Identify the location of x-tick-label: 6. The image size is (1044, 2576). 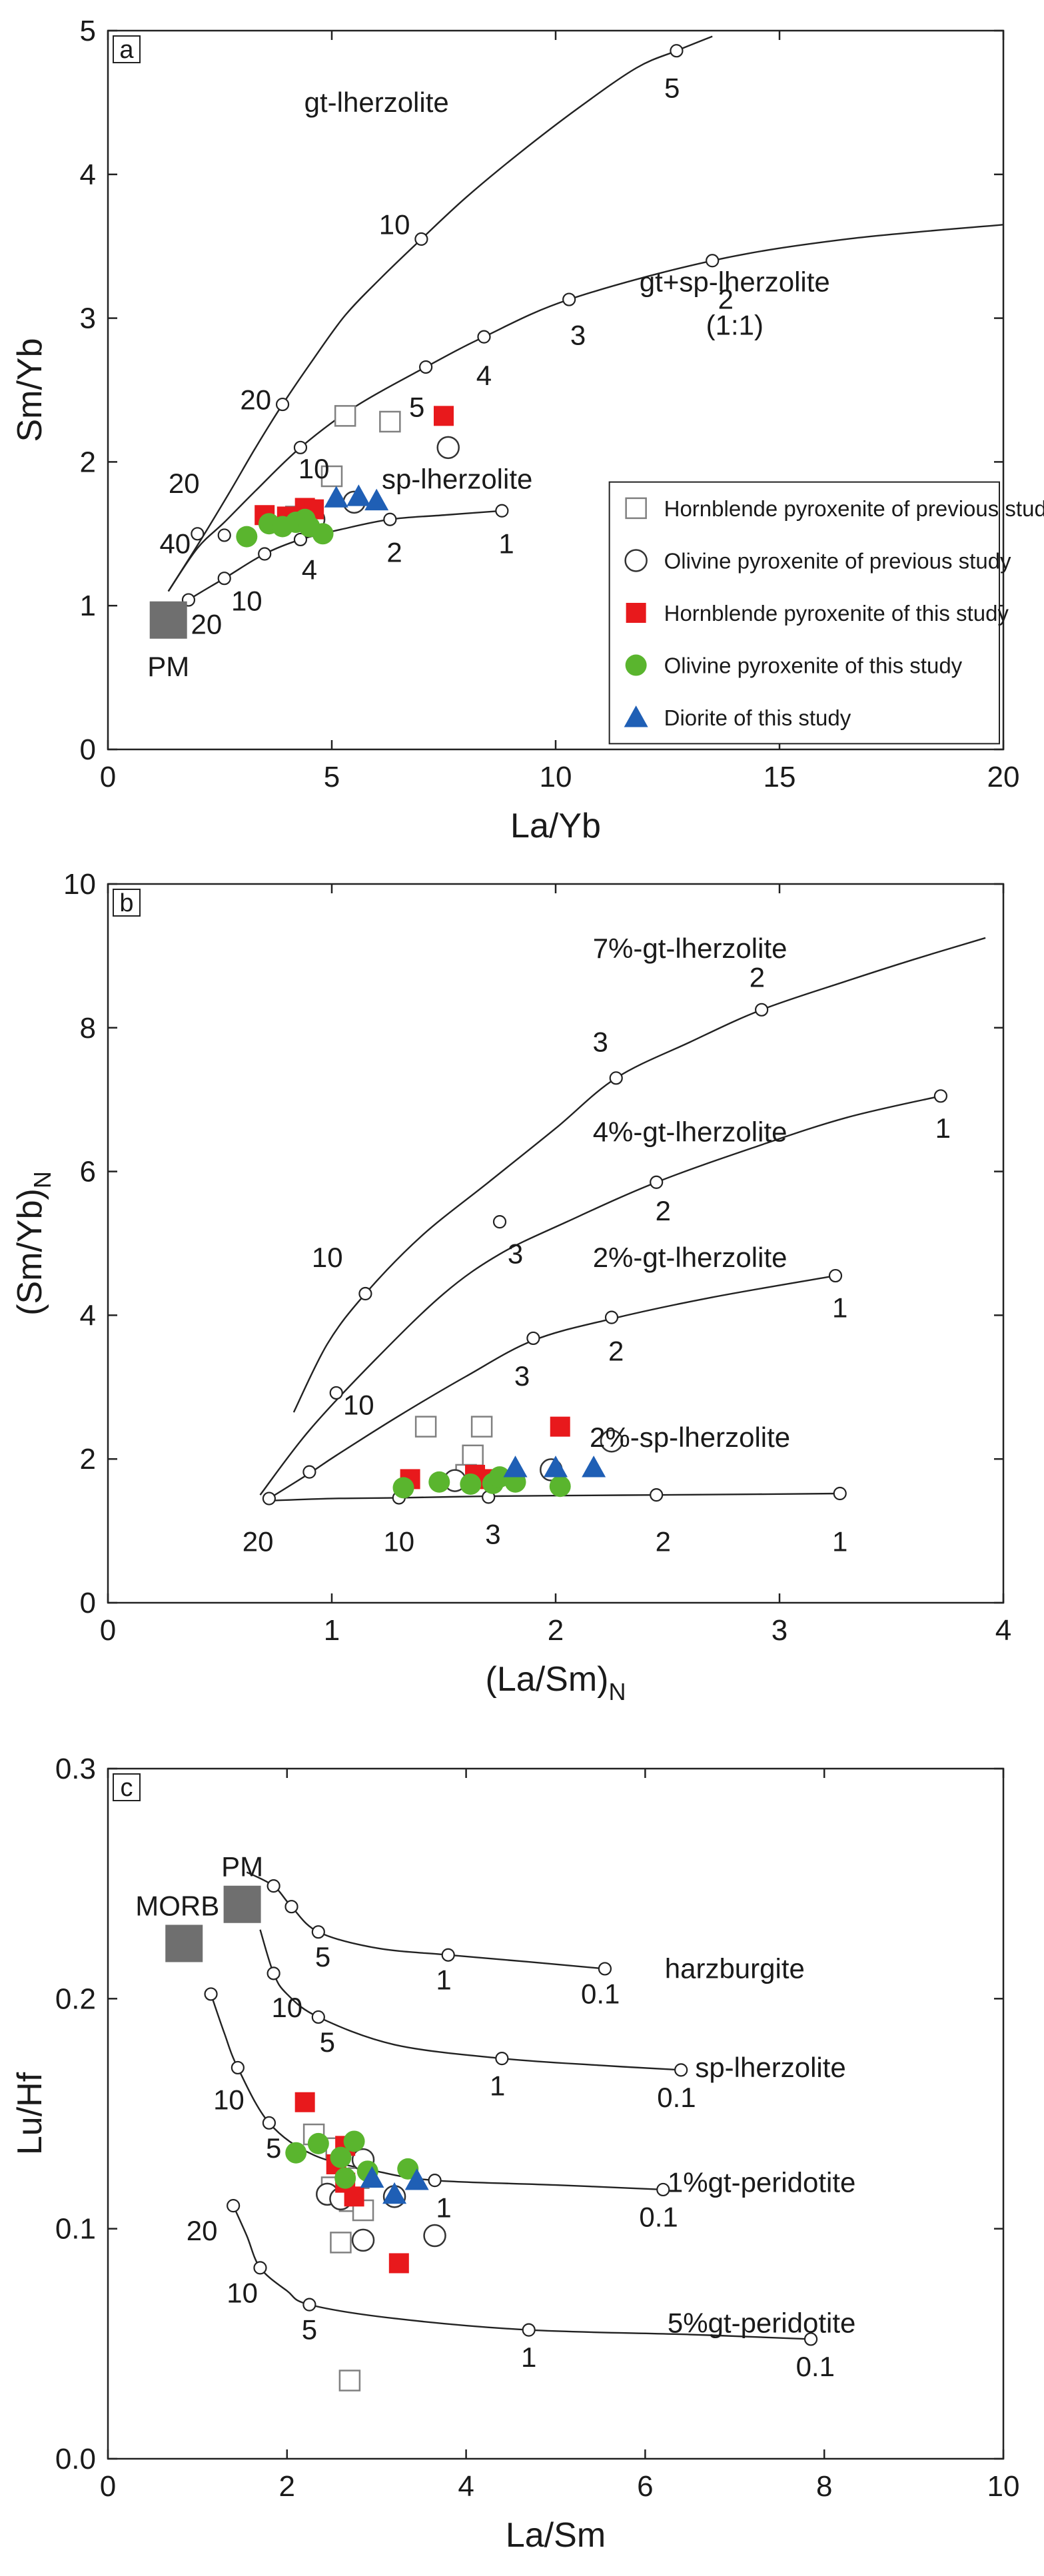
(645, 2487).